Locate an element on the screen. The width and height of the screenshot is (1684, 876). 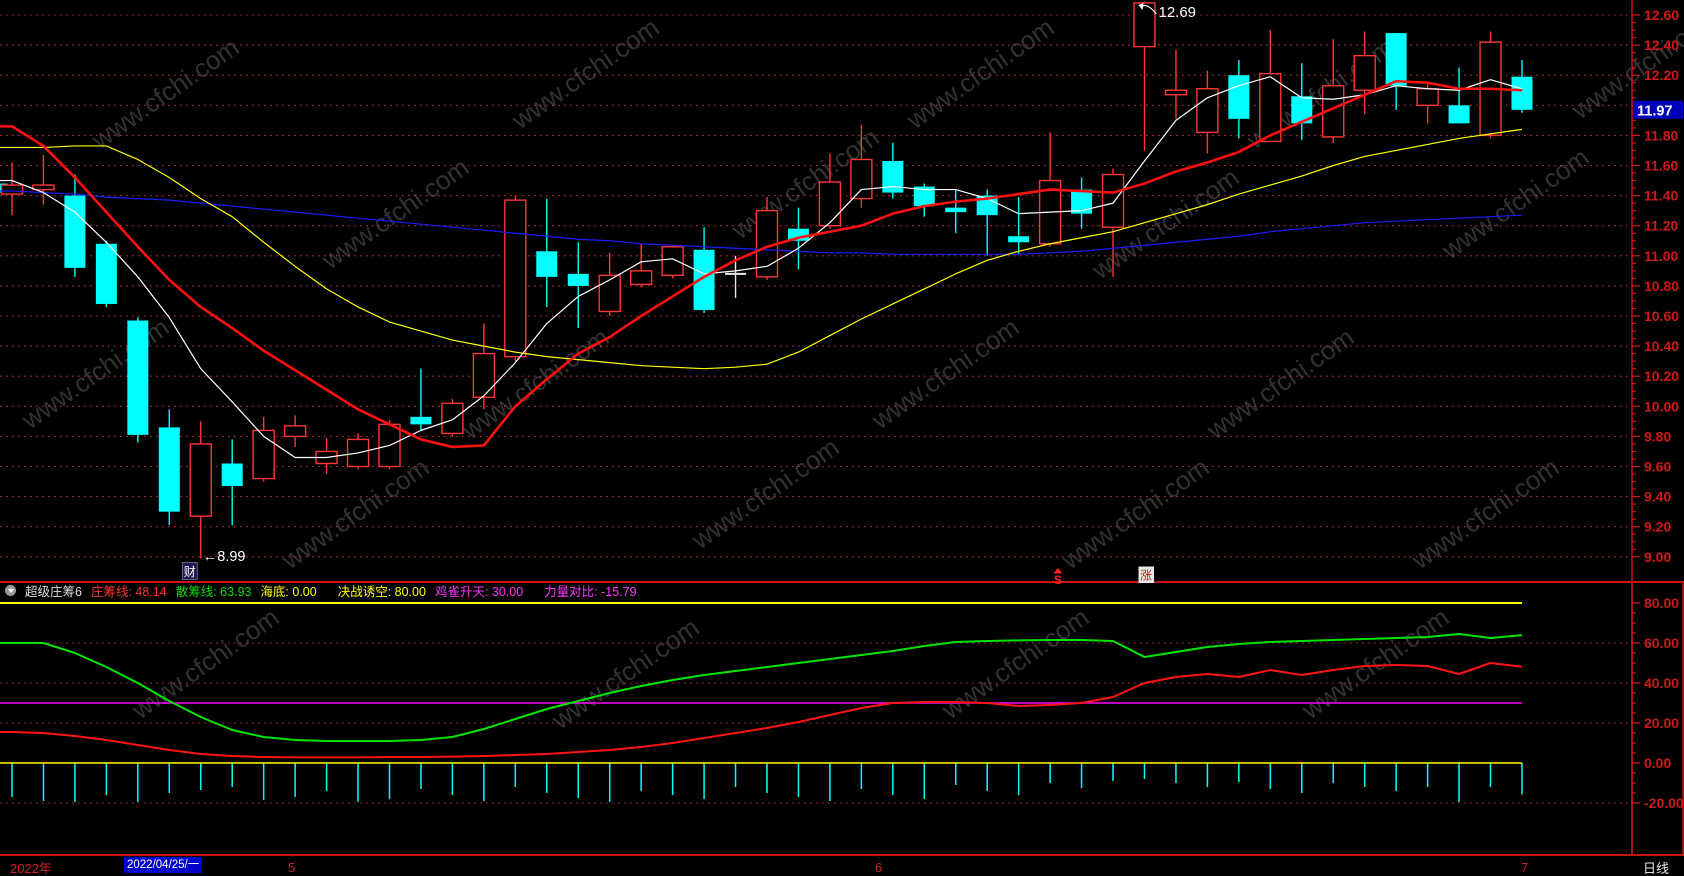
callout-arrowhead-icon is located at coordinates (1141, 6).